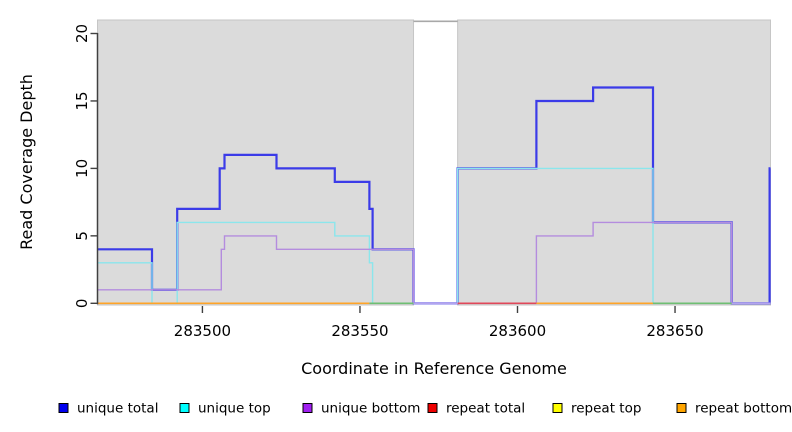 Image resolution: width=792 pixels, height=432 pixels. What do you see at coordinates (63, 408) in the screenshot?
I see `legend-swatch-unique-total` at bounding box center [63, 408].